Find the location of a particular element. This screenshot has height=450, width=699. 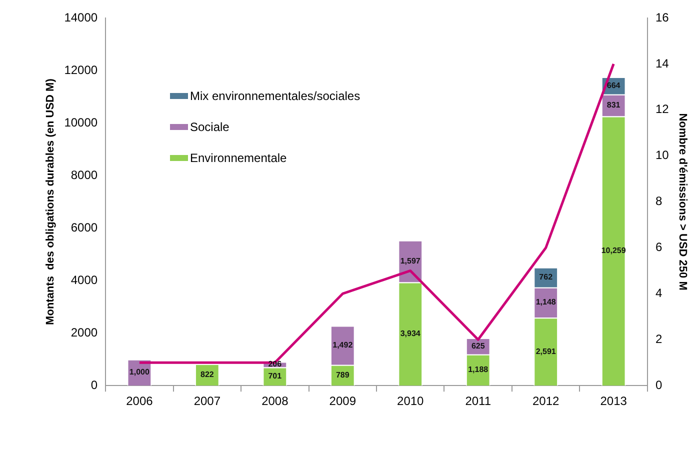

data-label: 1,597 is located at coordinates (410, 261).